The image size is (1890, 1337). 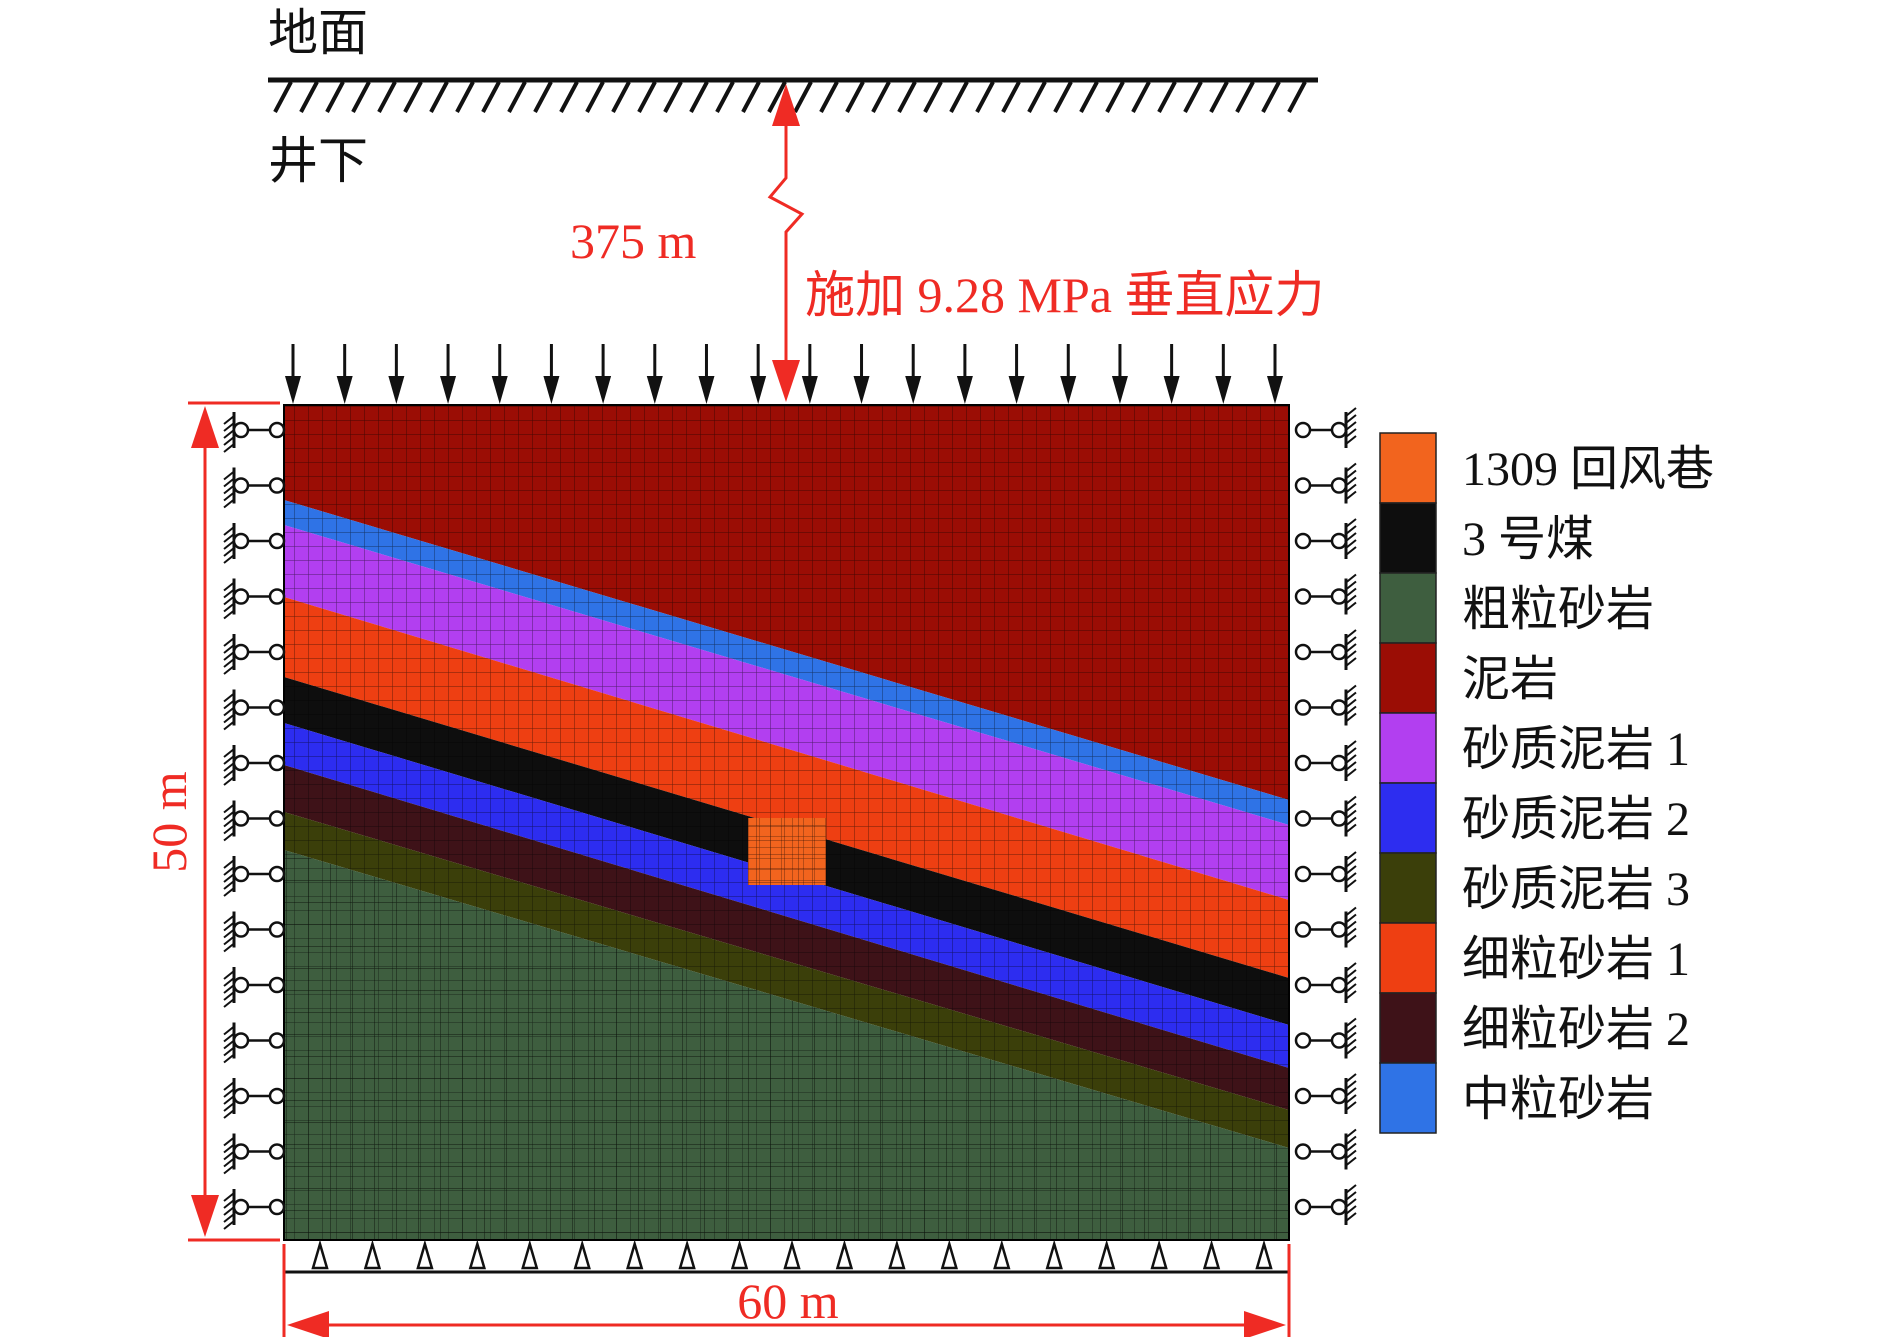 I want to click on legend-item: 砂质泥岩 1, so click(x=1534, y=748).